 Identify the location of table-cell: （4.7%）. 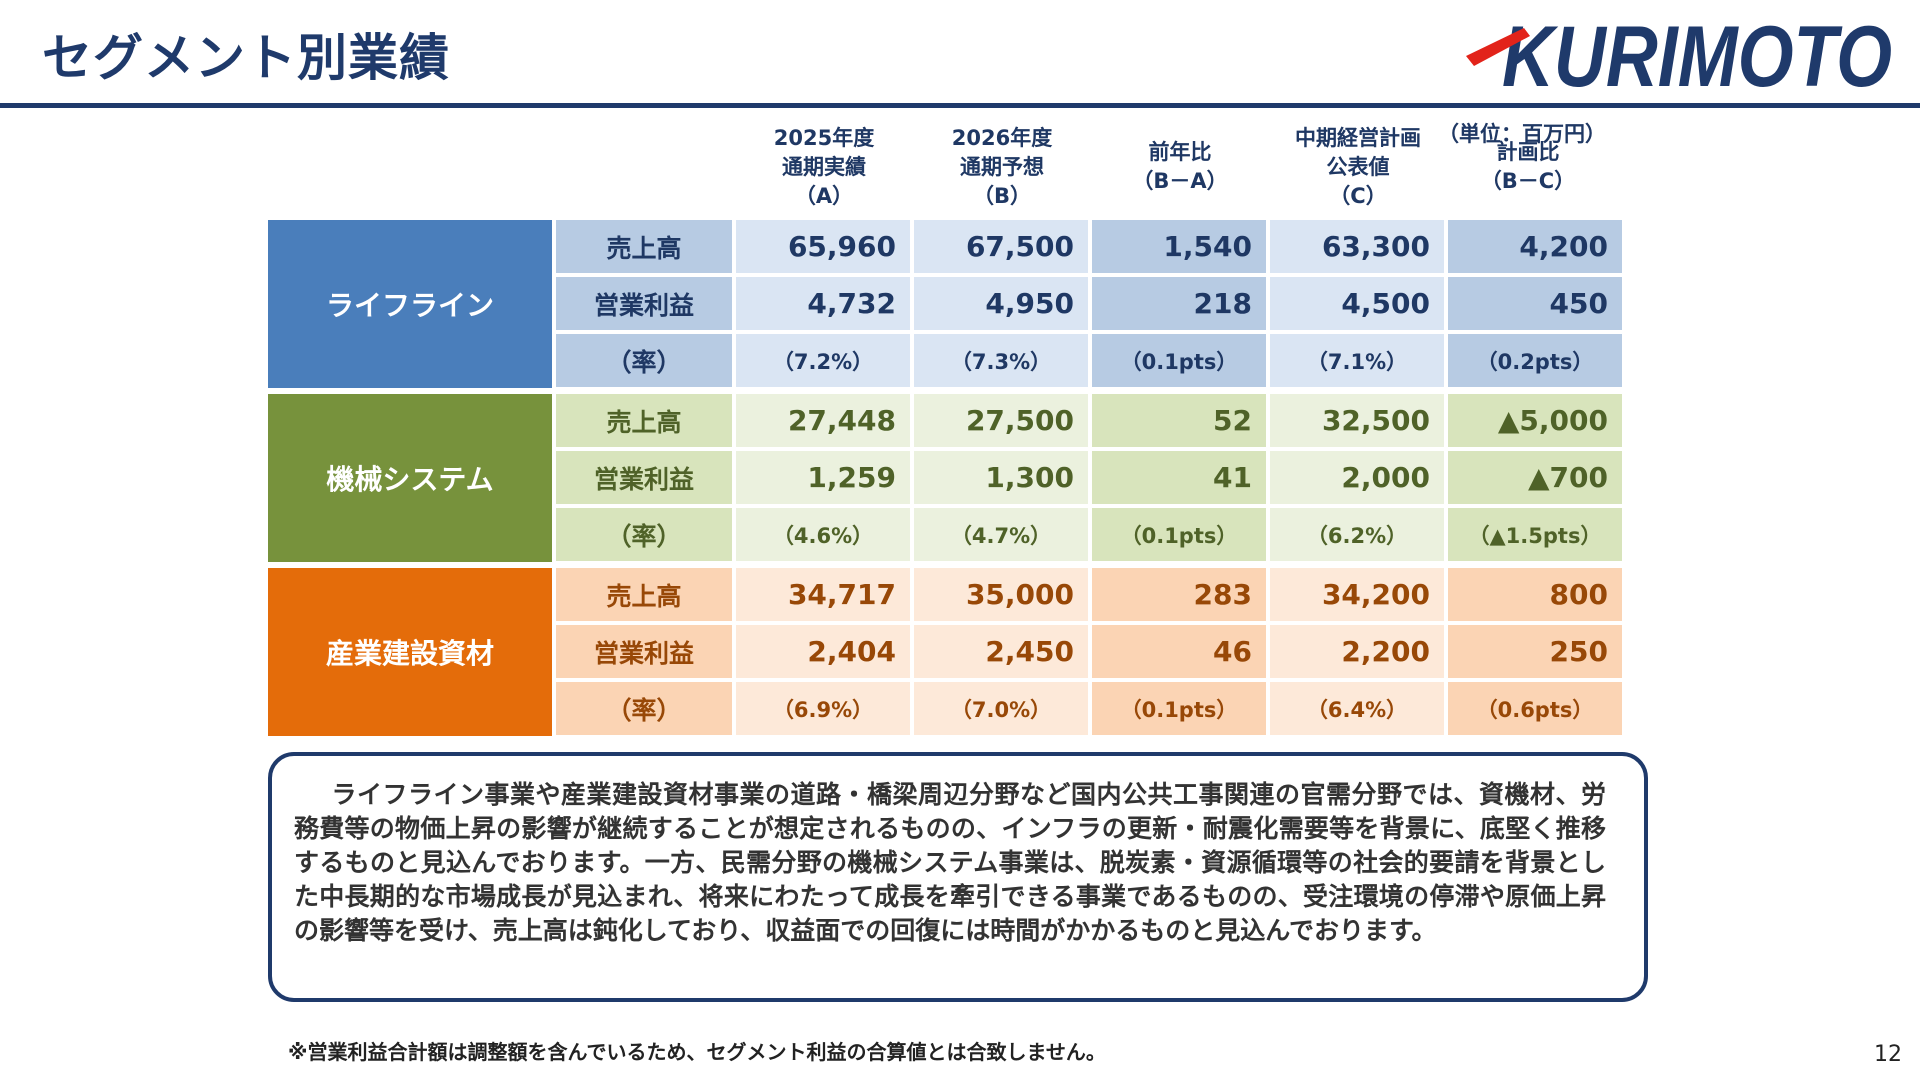
(1001, 534).